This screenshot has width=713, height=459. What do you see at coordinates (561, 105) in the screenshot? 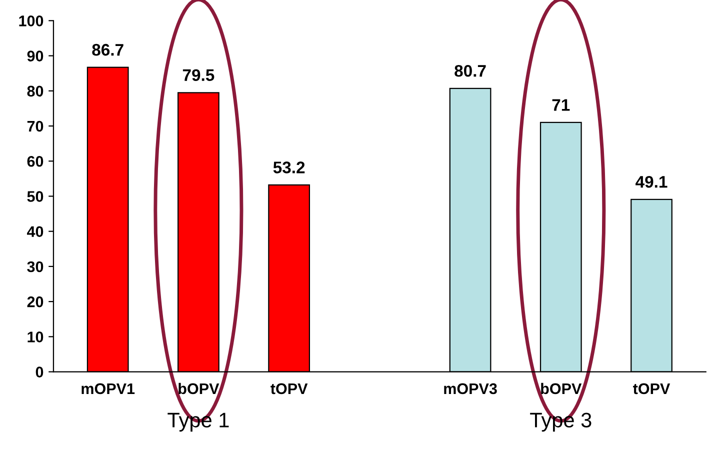
I see `data-label: 71` at bounding box center [561, 105].